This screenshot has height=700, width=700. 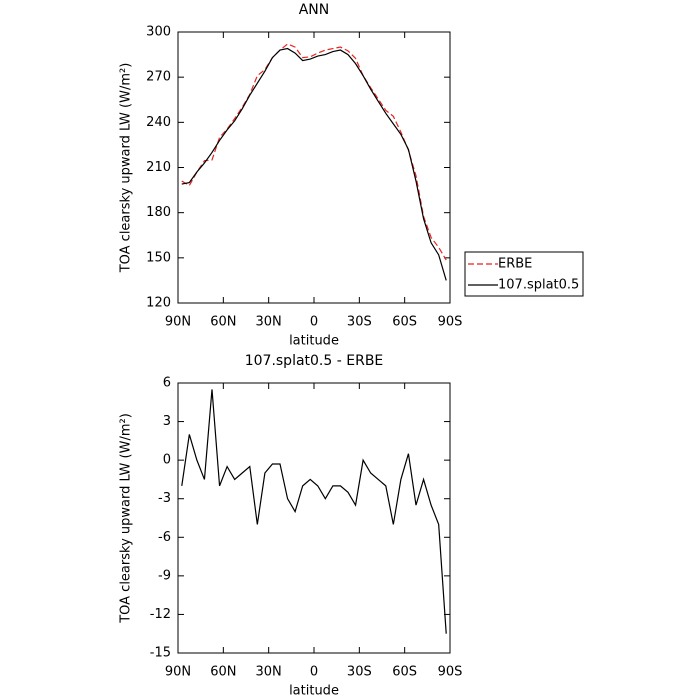 What do you see at coordinates (314, 361) in the screenshot?
I see `chart-title: 107.splat0.5 - ERBE` at bounding box center [314, 361].